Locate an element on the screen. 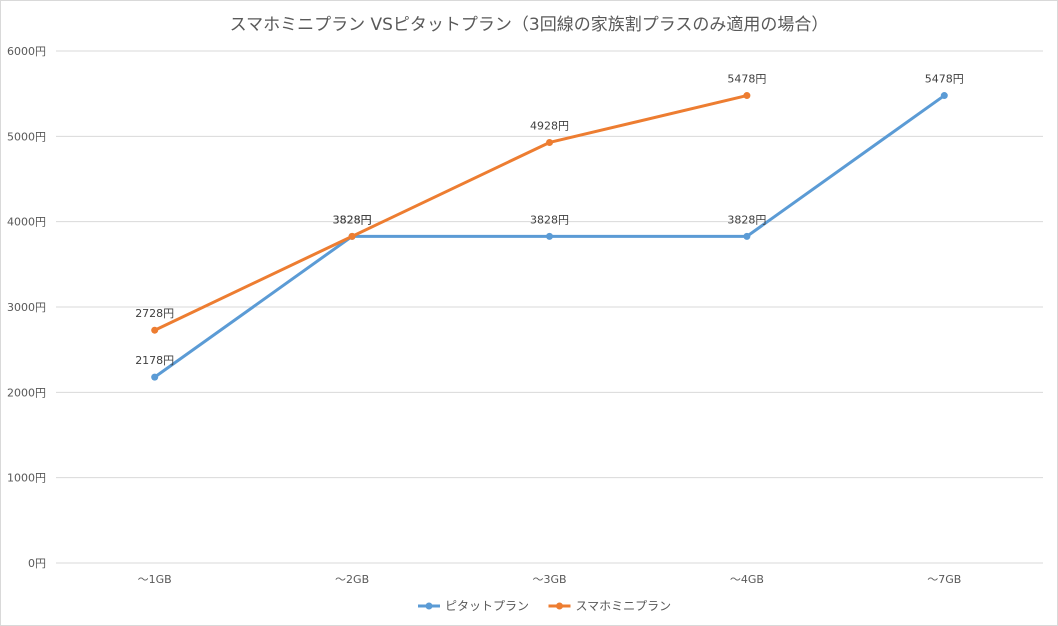  x-tick-label: ～3GB is located at coordinates (549, 579).